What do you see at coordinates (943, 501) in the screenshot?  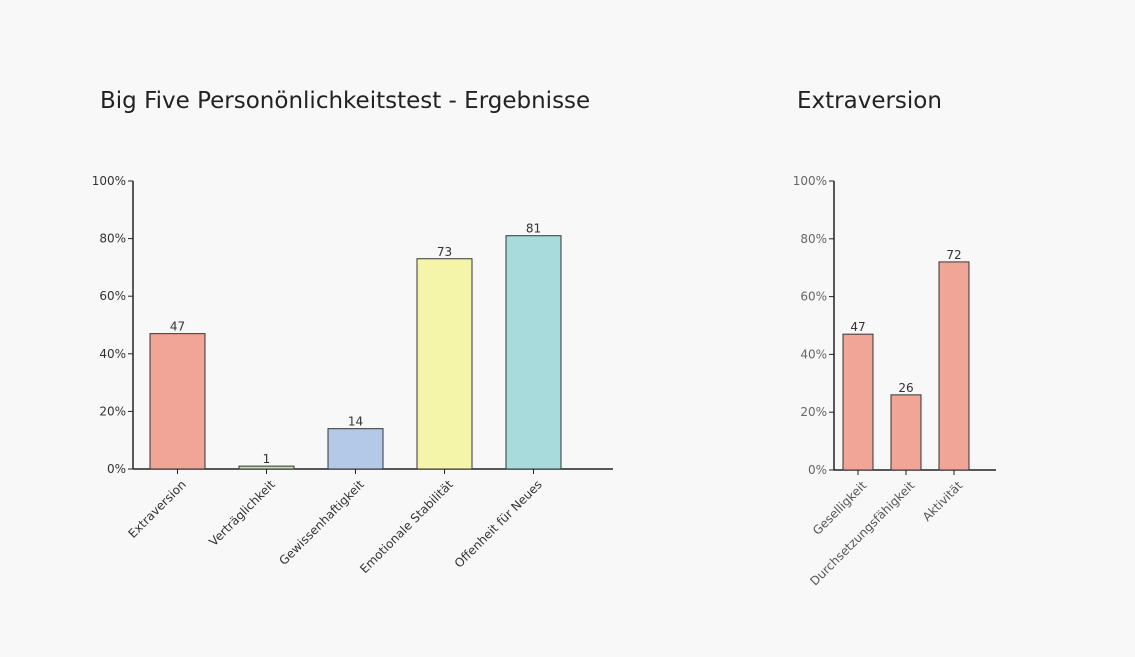 I see `x-category-label: Aktivität` at bounding box center [943, 501].